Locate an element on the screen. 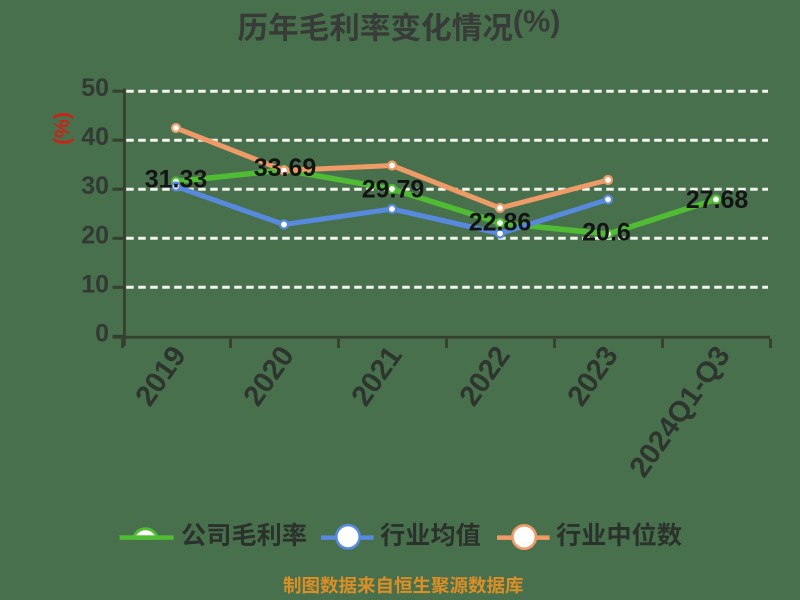  svg-text: 30 is located at coordinates (95, 186).